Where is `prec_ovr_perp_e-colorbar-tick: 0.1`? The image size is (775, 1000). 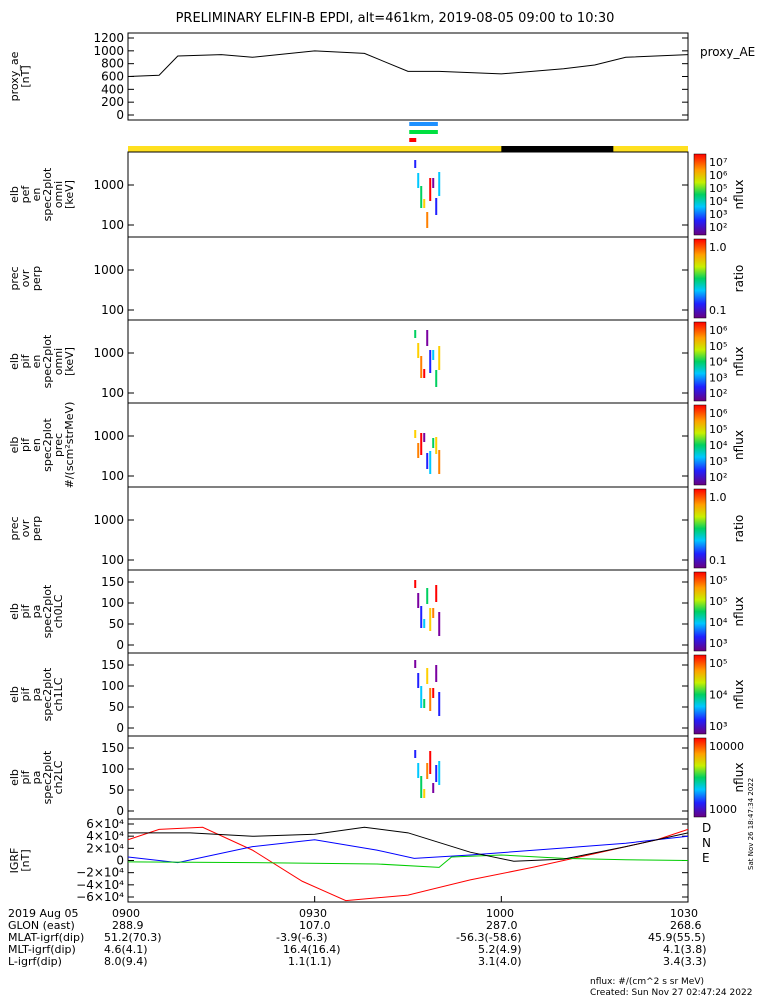
prec_ovr_perp_e-colorbar-tick: 0.1 is located at coordinates (718, 310).